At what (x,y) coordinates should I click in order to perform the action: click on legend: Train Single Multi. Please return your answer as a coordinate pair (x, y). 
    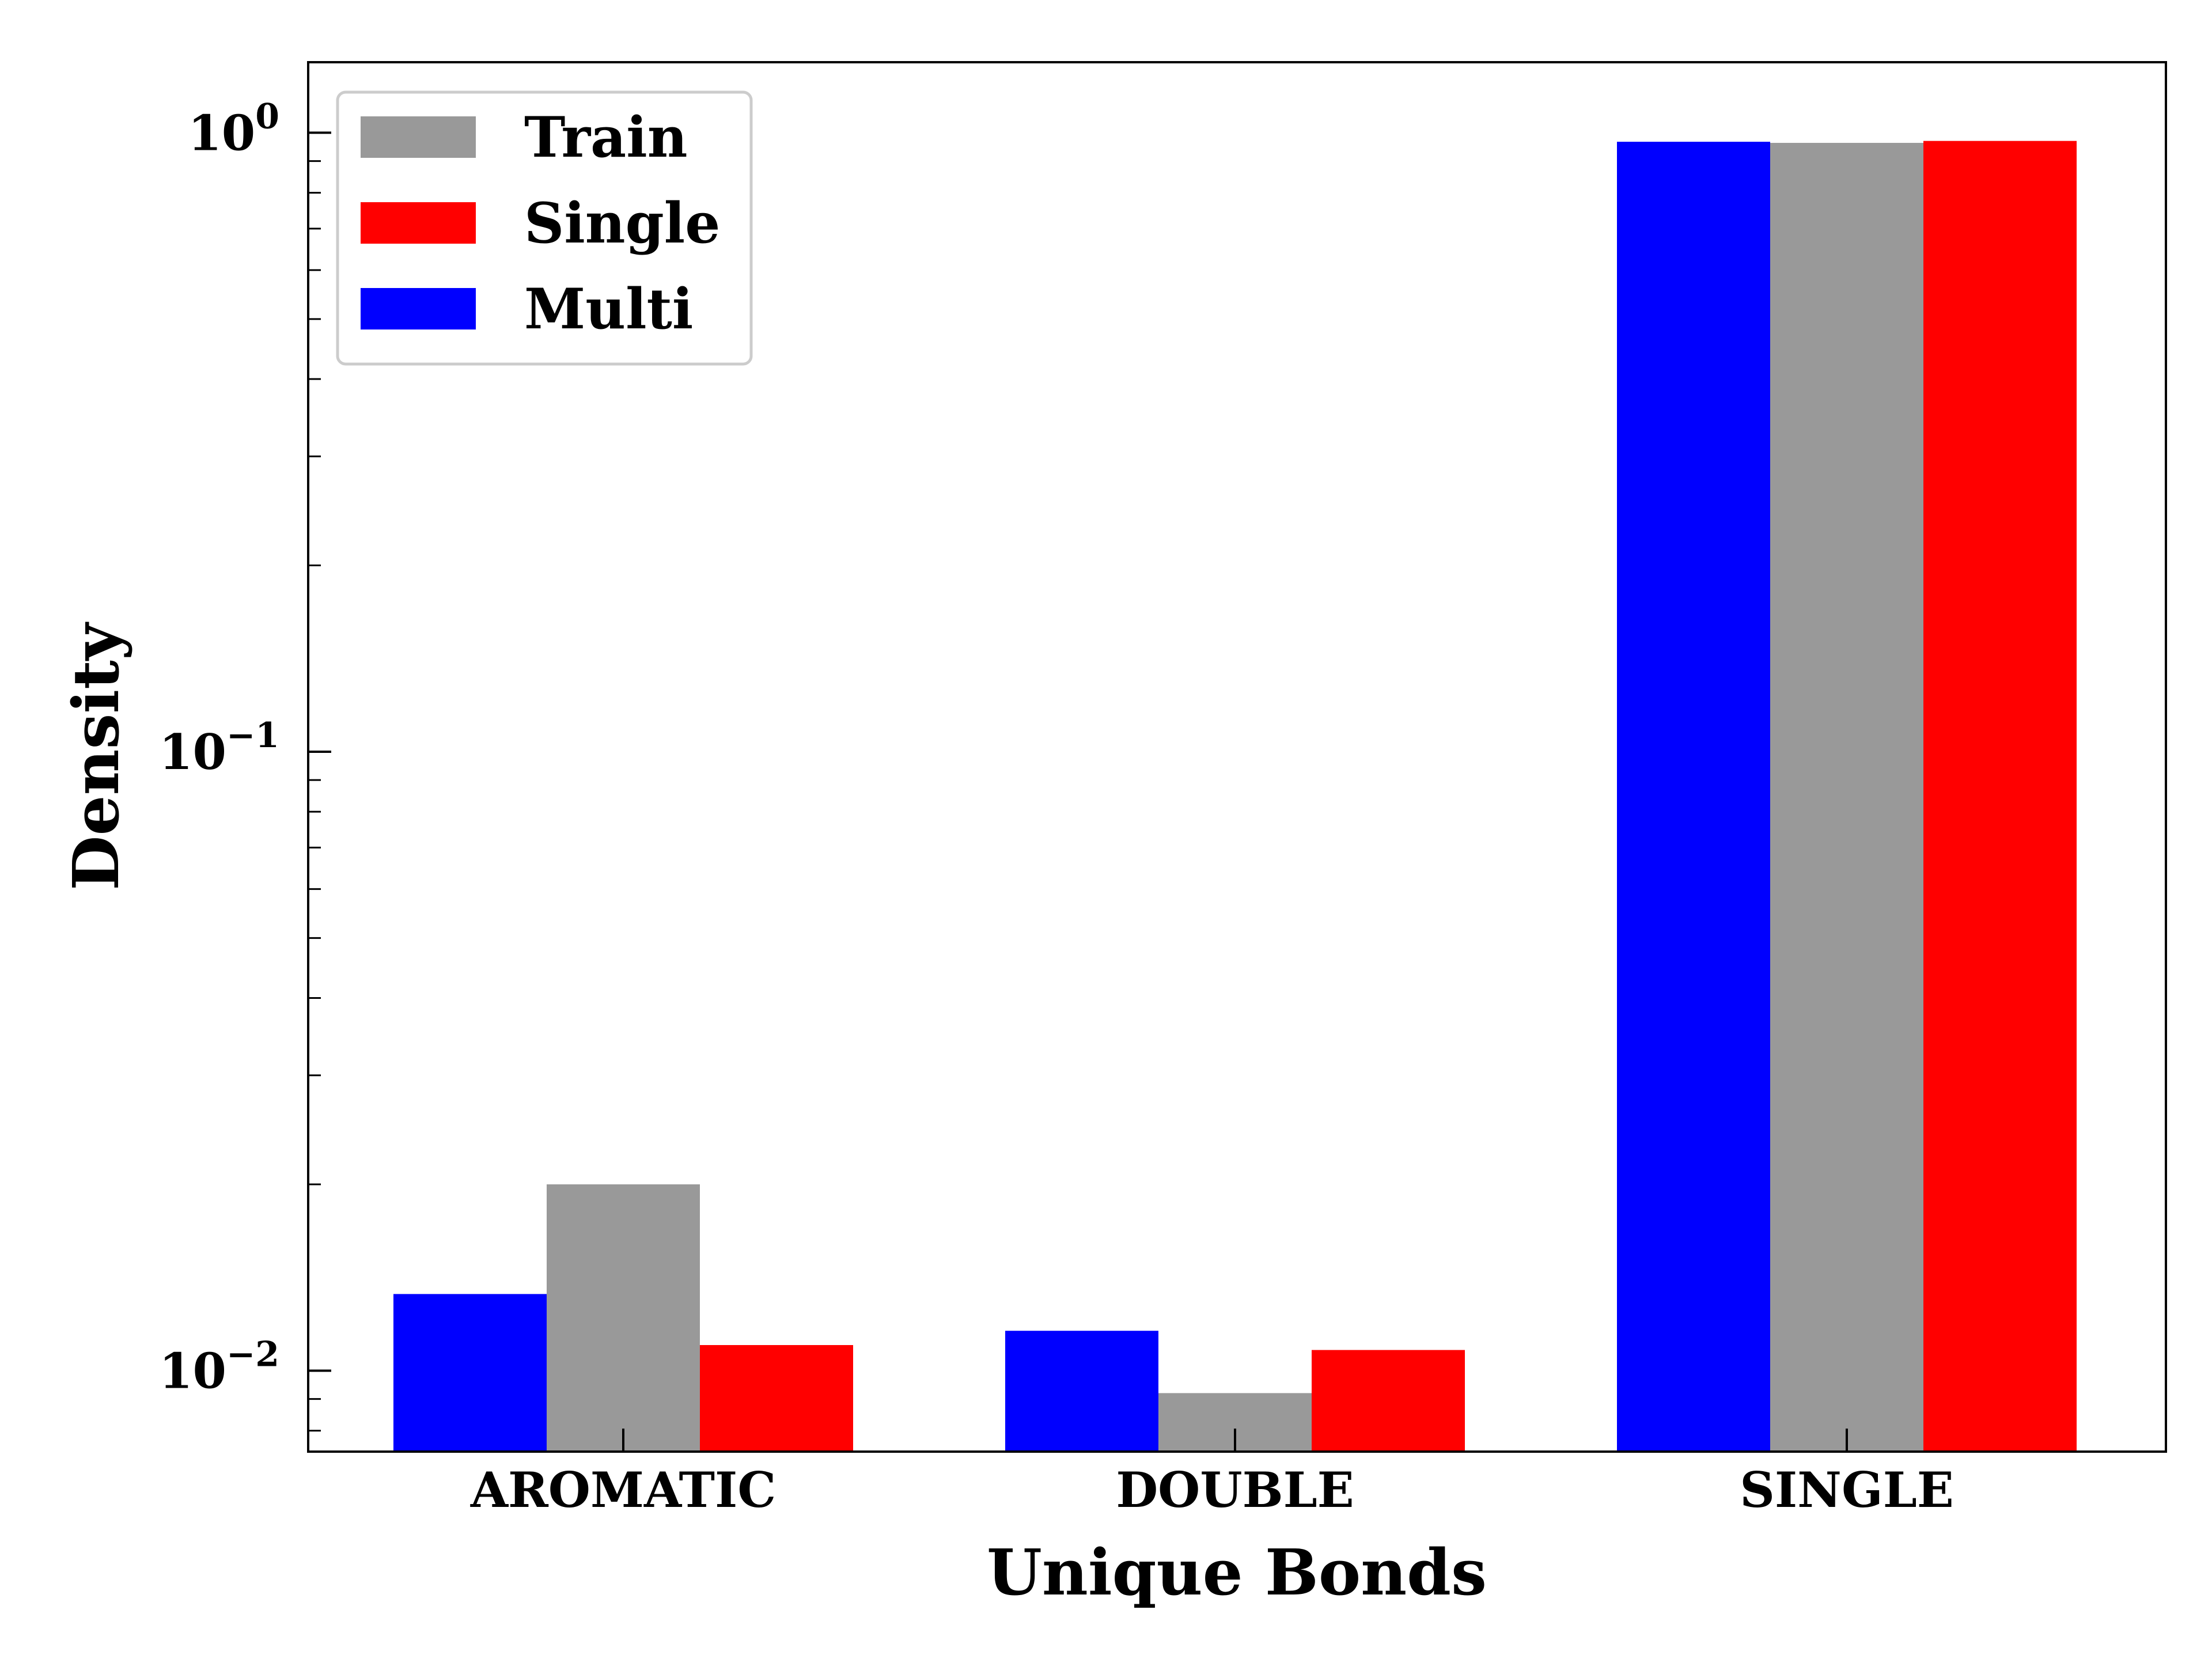
    Looking at the image, I should click on (544, 228).